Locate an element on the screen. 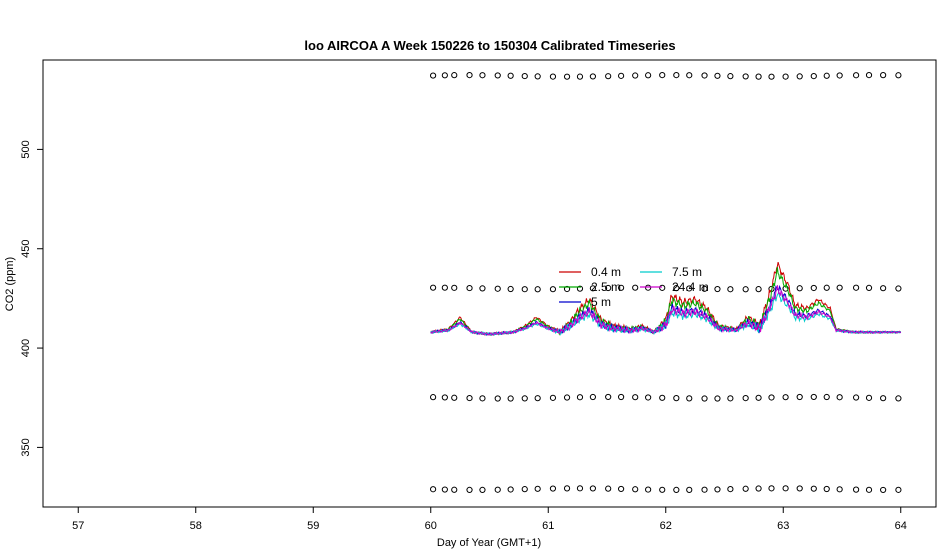 This screenshot has height=550, width=950. x-tick-label: 60 is located at coordinates (431, 526).